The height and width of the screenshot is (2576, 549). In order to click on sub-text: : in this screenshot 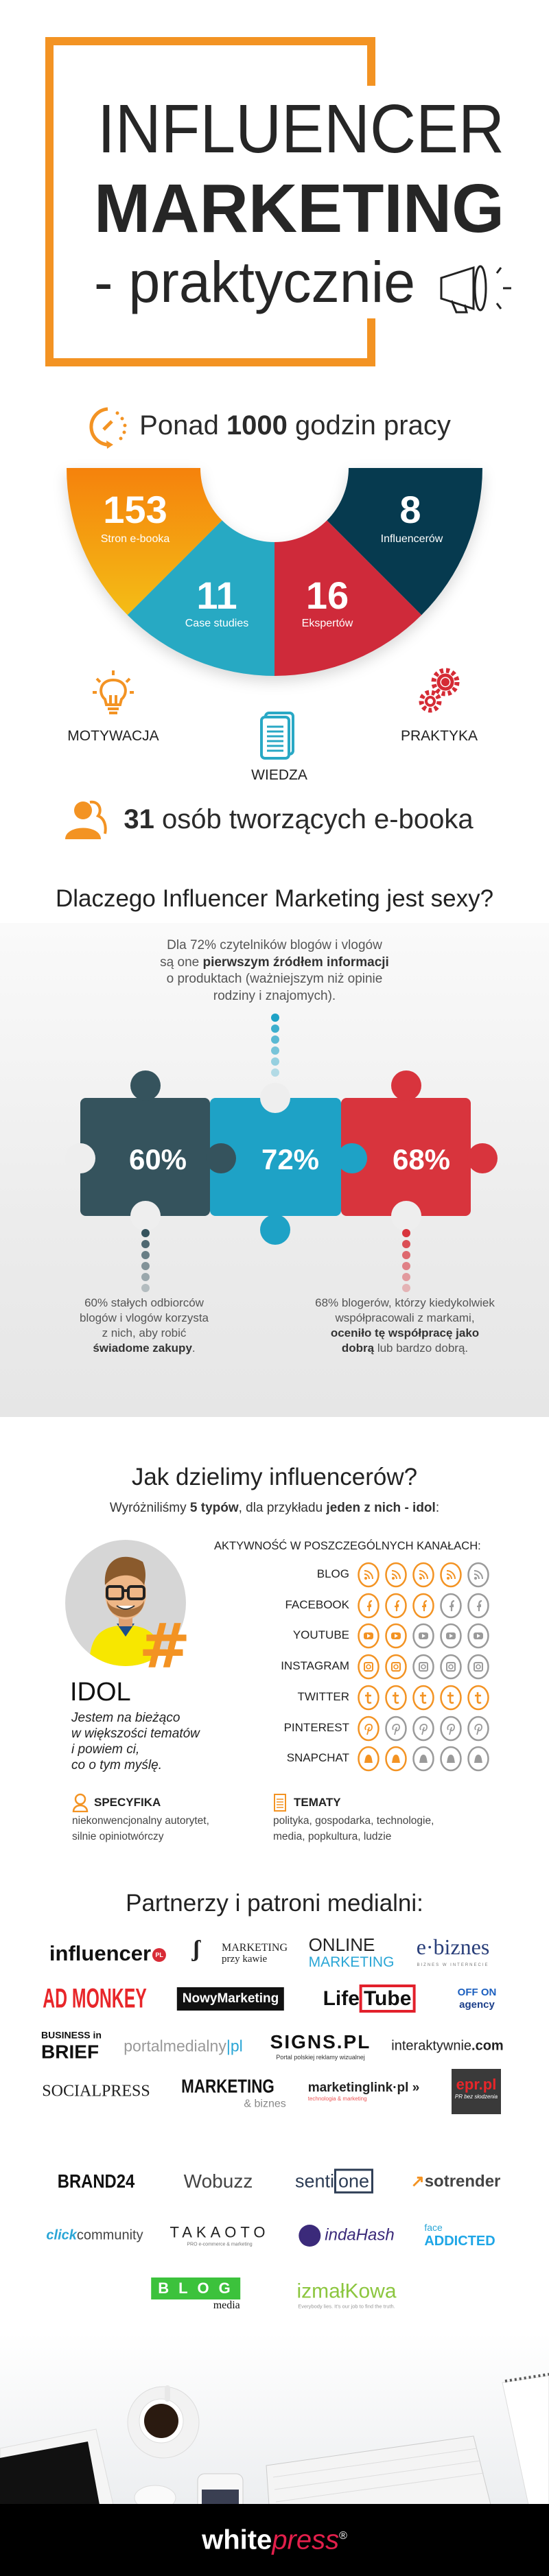, I will do `click(437, 1508)`.